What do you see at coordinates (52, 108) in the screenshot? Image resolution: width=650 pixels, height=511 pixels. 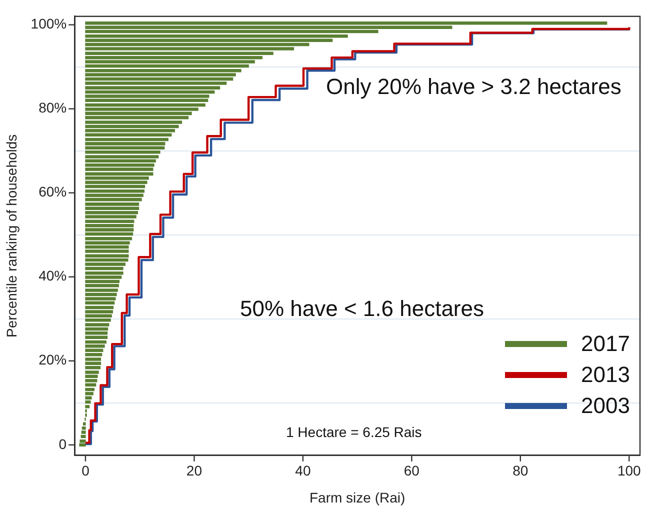 I see `y-tick-label: 80%` at bounding box center [52, 108].